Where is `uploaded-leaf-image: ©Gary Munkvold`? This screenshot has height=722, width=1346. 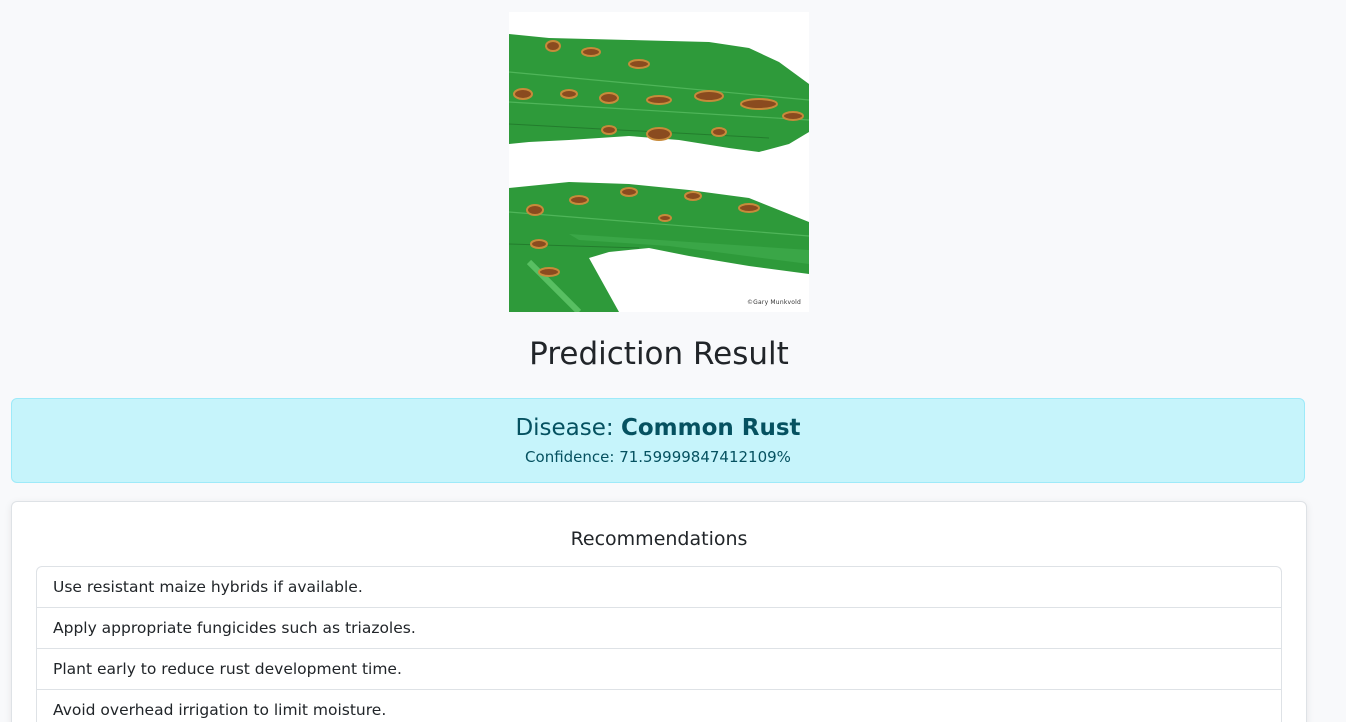
uploaded-leaf-image: ©Gary Munkvold is located at coordinates (659, 162).